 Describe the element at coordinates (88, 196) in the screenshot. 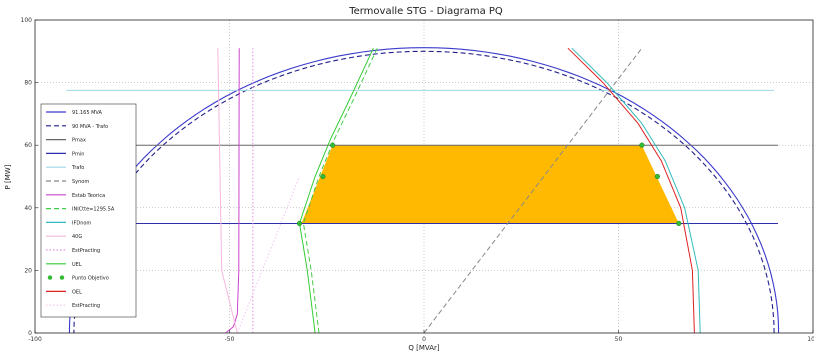

I see `legend-entry-label: Estab Teorica` at that location.